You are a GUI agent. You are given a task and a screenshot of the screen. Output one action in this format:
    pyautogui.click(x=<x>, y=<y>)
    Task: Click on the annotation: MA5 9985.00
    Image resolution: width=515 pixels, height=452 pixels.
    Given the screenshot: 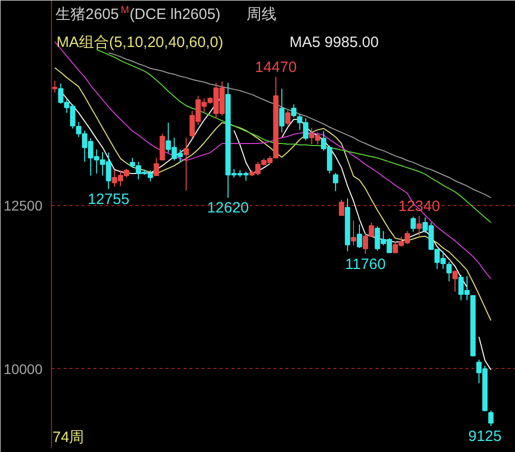 What is the action you would take?
    pyautogui.click(x=334, y=42)
    